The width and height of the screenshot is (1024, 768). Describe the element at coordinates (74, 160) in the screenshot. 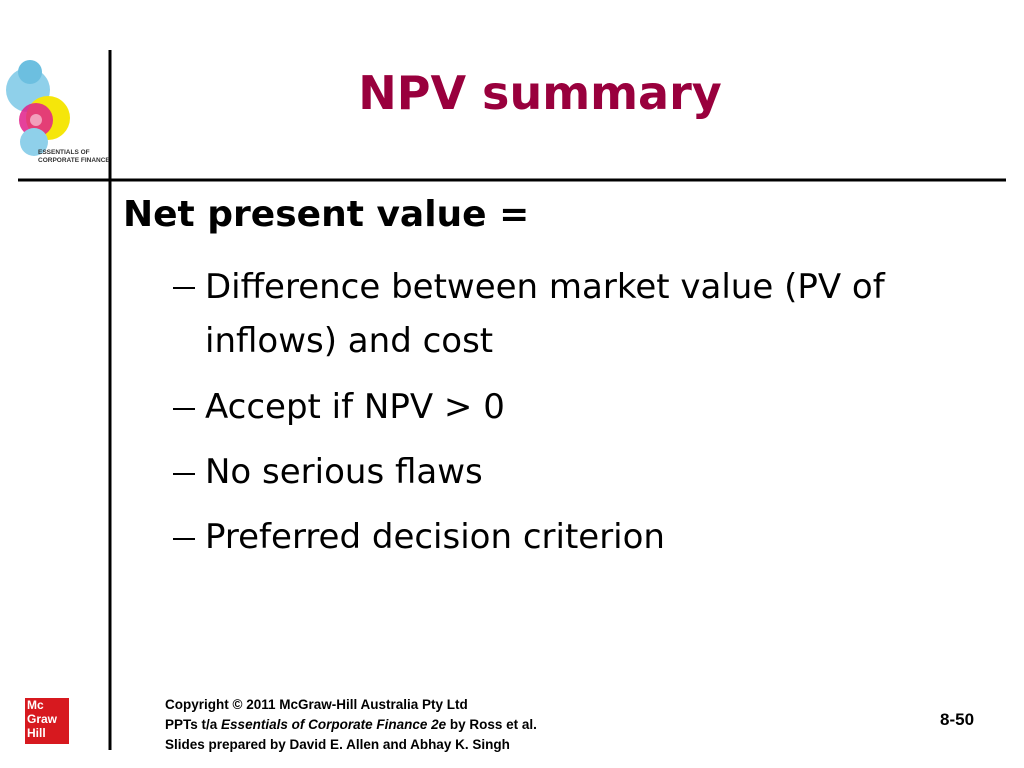

I see `logo-text: CORPORATE FINANCE` at that location.